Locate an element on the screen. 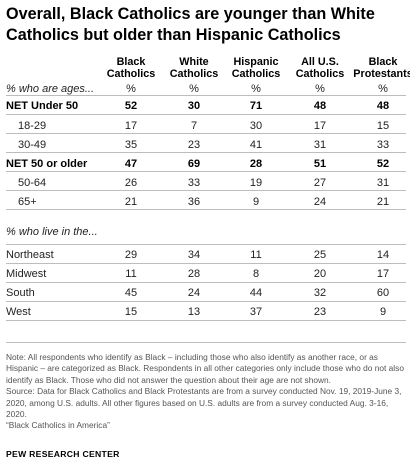  column-header: Black Protestants is located at coordinates (381, 68).